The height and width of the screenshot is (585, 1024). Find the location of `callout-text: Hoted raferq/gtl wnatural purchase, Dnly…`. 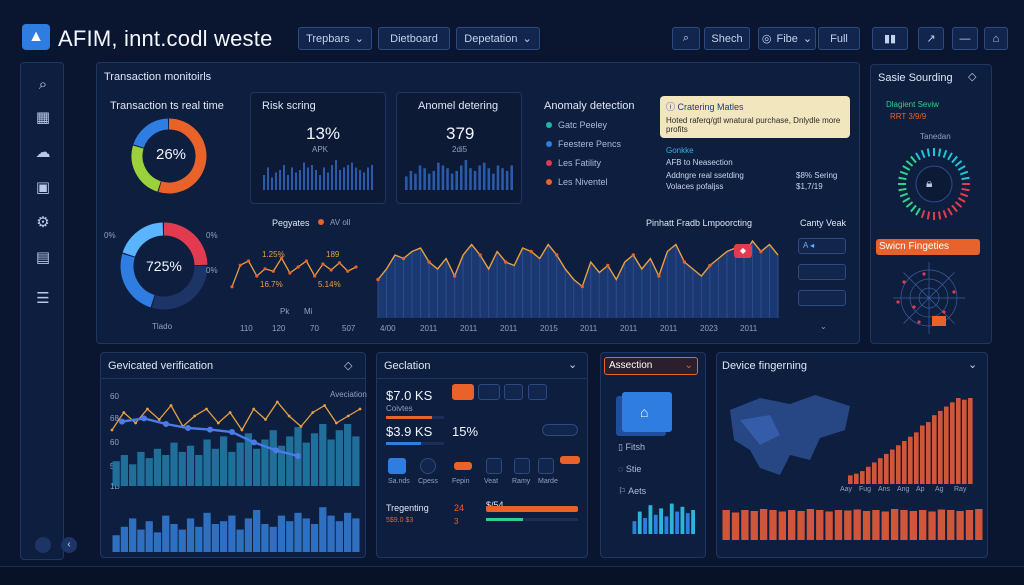

callout-text: Hoted raferq/gtl wnatural purchase, Dnly… is located at coordinates (753, 125).